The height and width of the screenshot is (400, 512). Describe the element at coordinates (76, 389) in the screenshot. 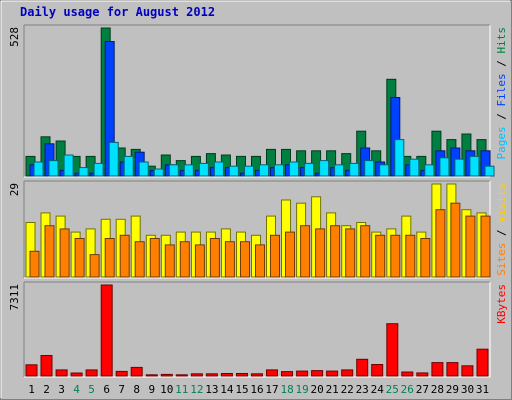

I see `x-tick-day-4: 4` at that location.